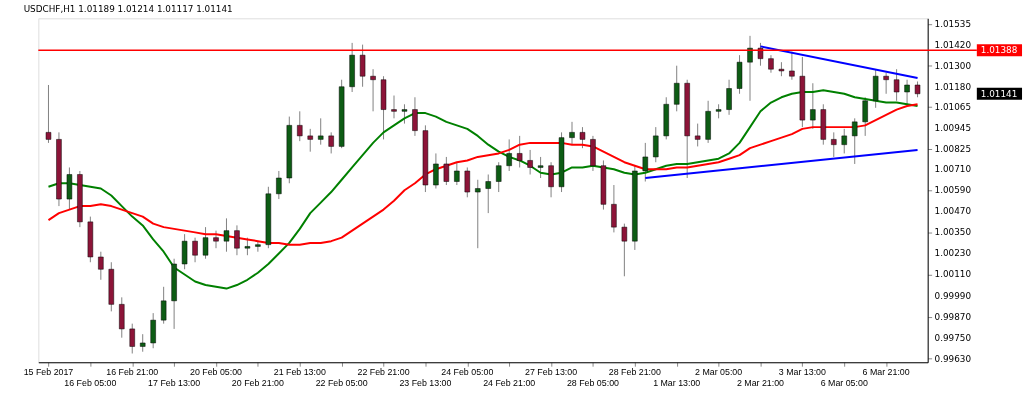 The image size is (1024, 414). Describe the element at coordinates (128, 9) in the screenshot. I see `chart-title: USDCHF,H1 1.01189 1.01214 1.01117 1.01141` at that location.